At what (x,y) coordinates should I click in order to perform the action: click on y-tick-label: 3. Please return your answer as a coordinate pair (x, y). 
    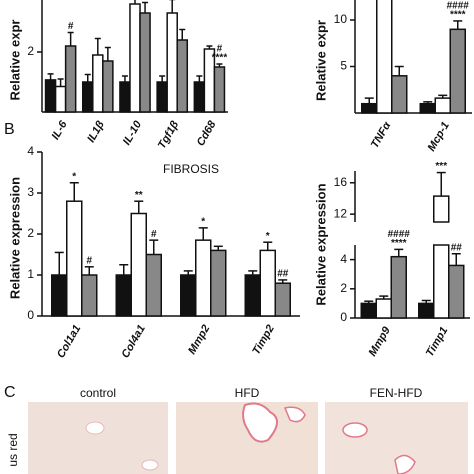
    Looking at the image, I should click on (30, 192).